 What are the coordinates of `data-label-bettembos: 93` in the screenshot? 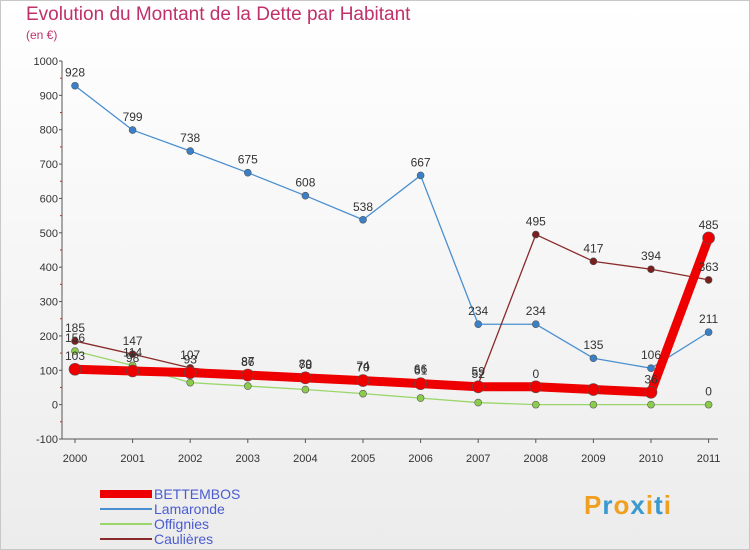 It's located at (191, 360).